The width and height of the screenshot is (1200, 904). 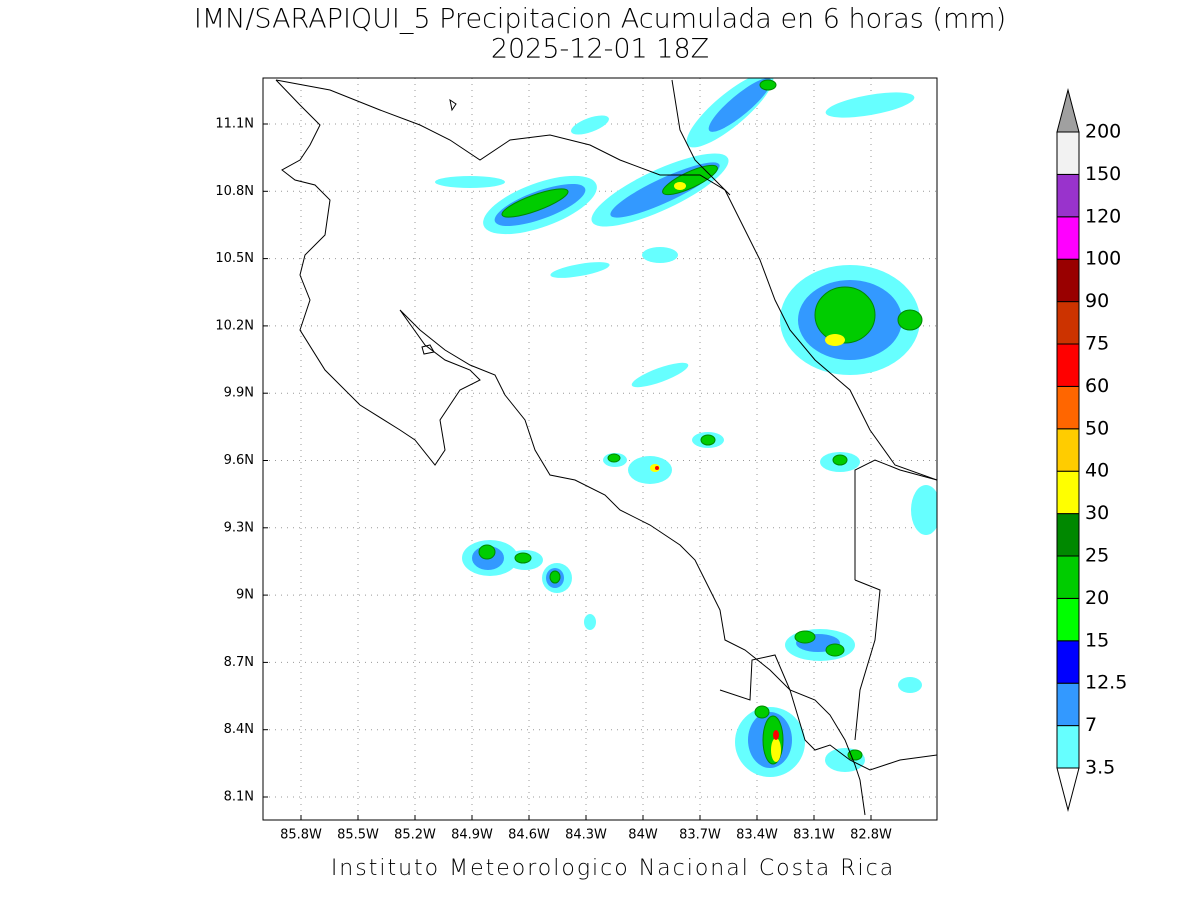 I want to click on colorbar-above, so click(x=1068, y=110).